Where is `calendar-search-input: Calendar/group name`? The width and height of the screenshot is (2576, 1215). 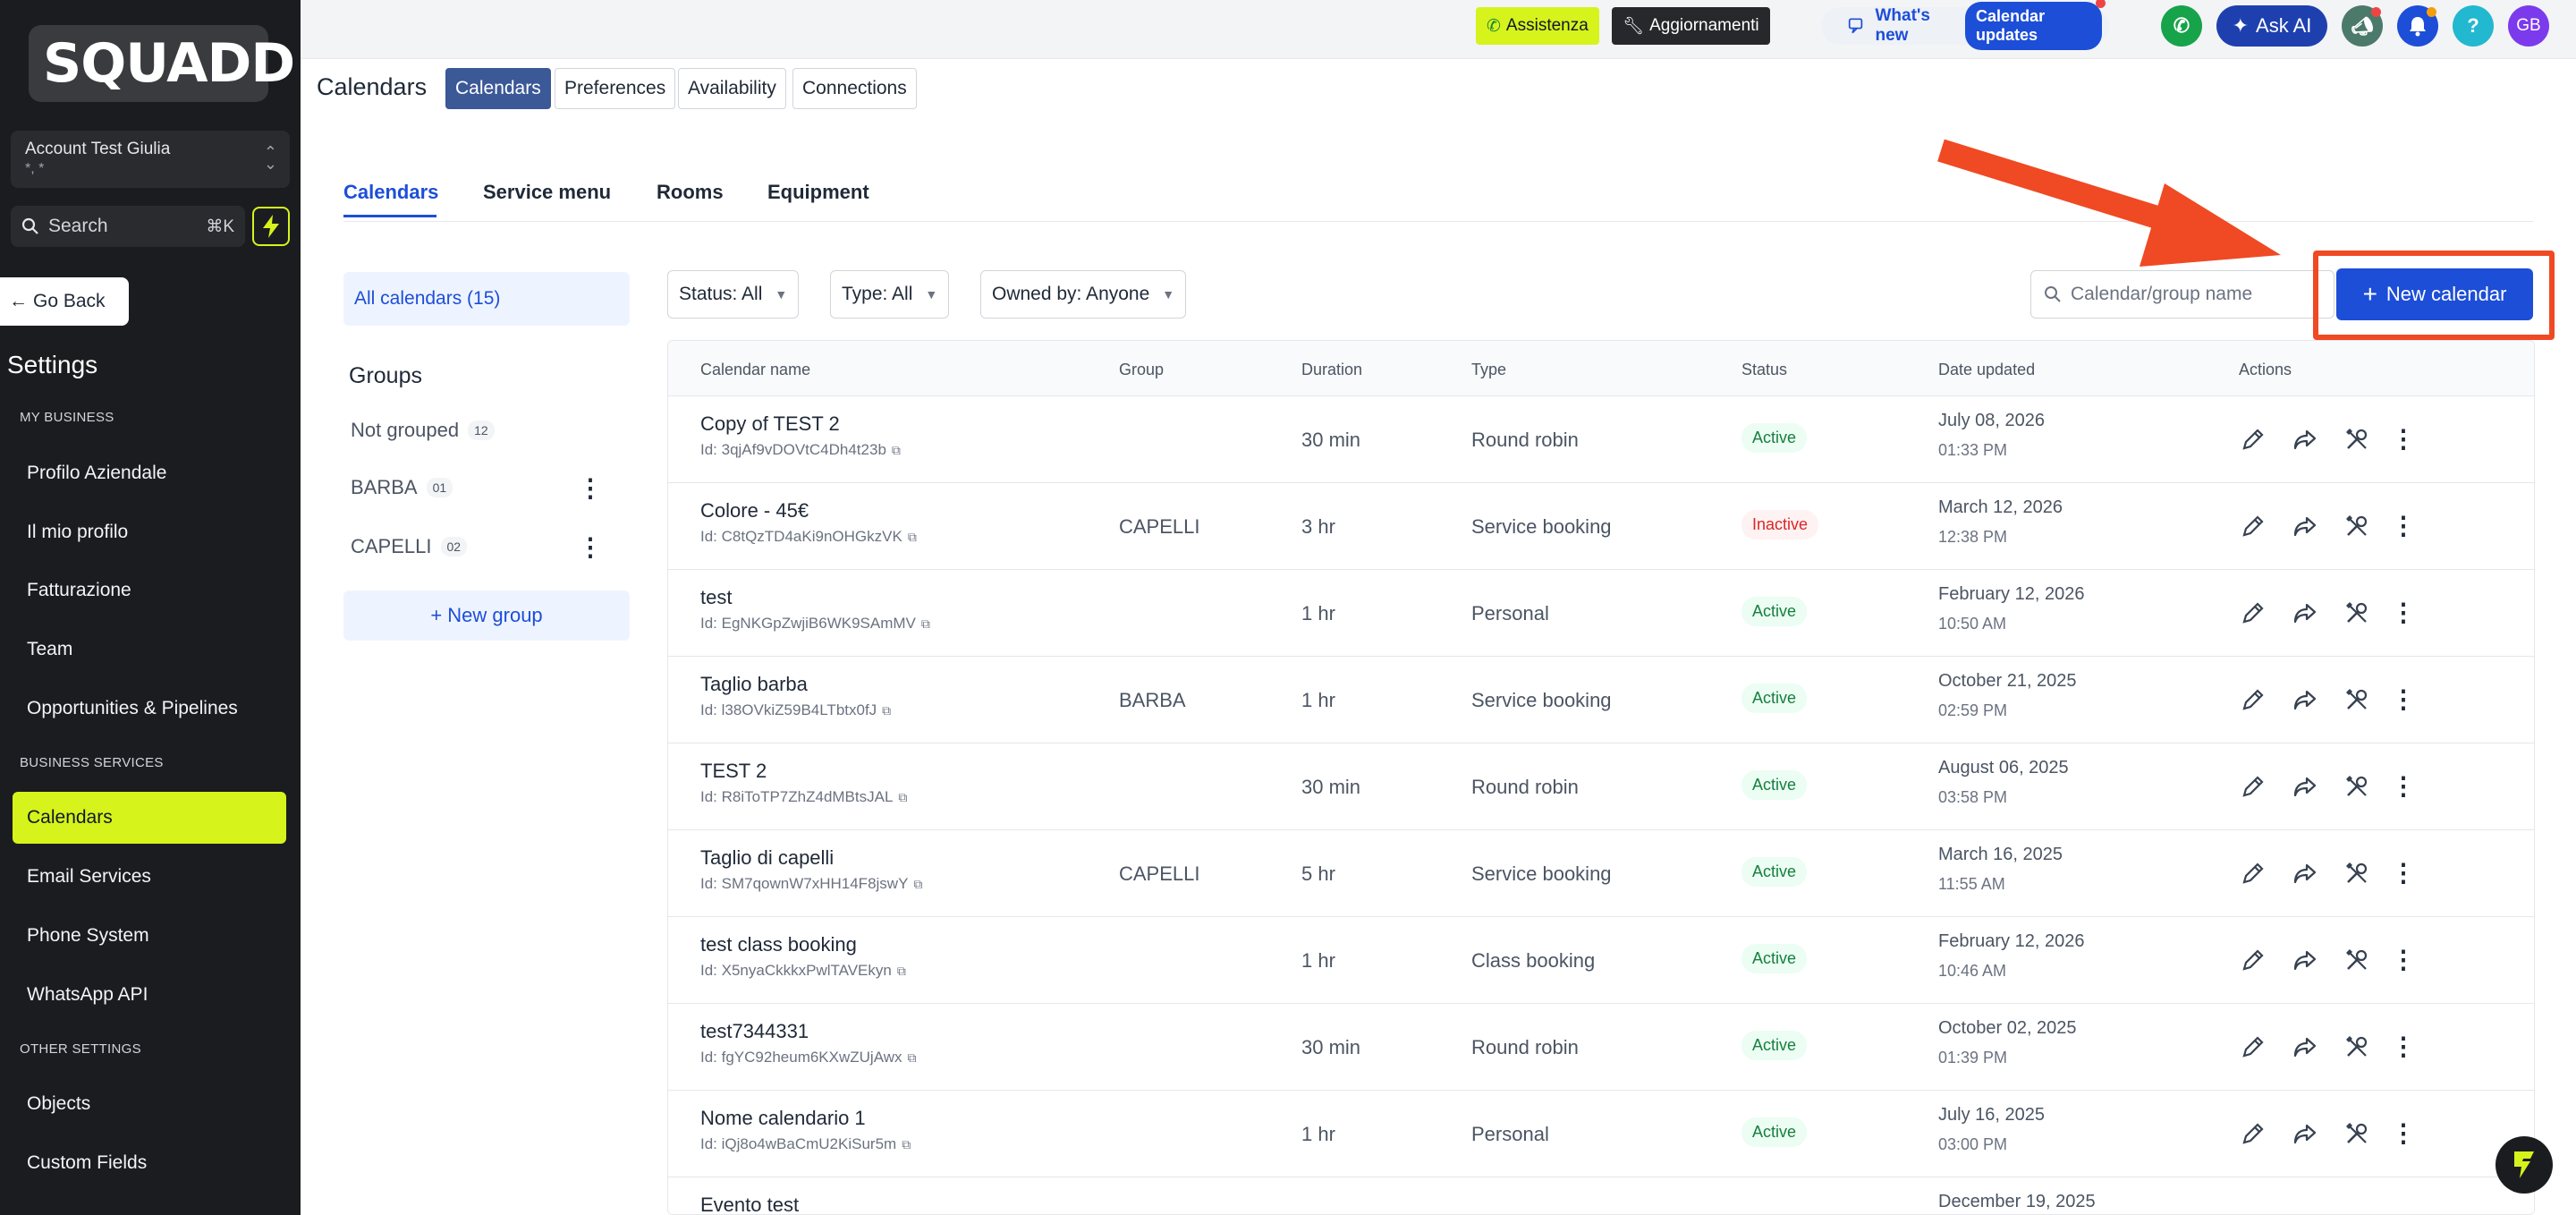
calendar-search-input: Calendar/group name is located at coordinates (2182, 295).